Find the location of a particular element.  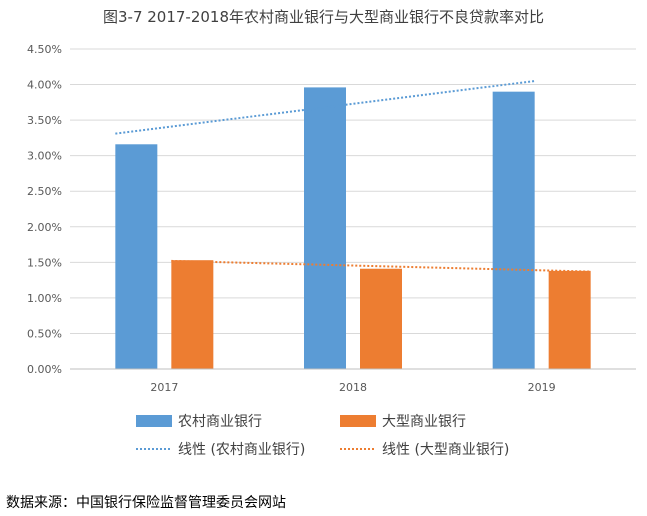

y-tick-label: 4.50% is located at coordinates (44, 49).